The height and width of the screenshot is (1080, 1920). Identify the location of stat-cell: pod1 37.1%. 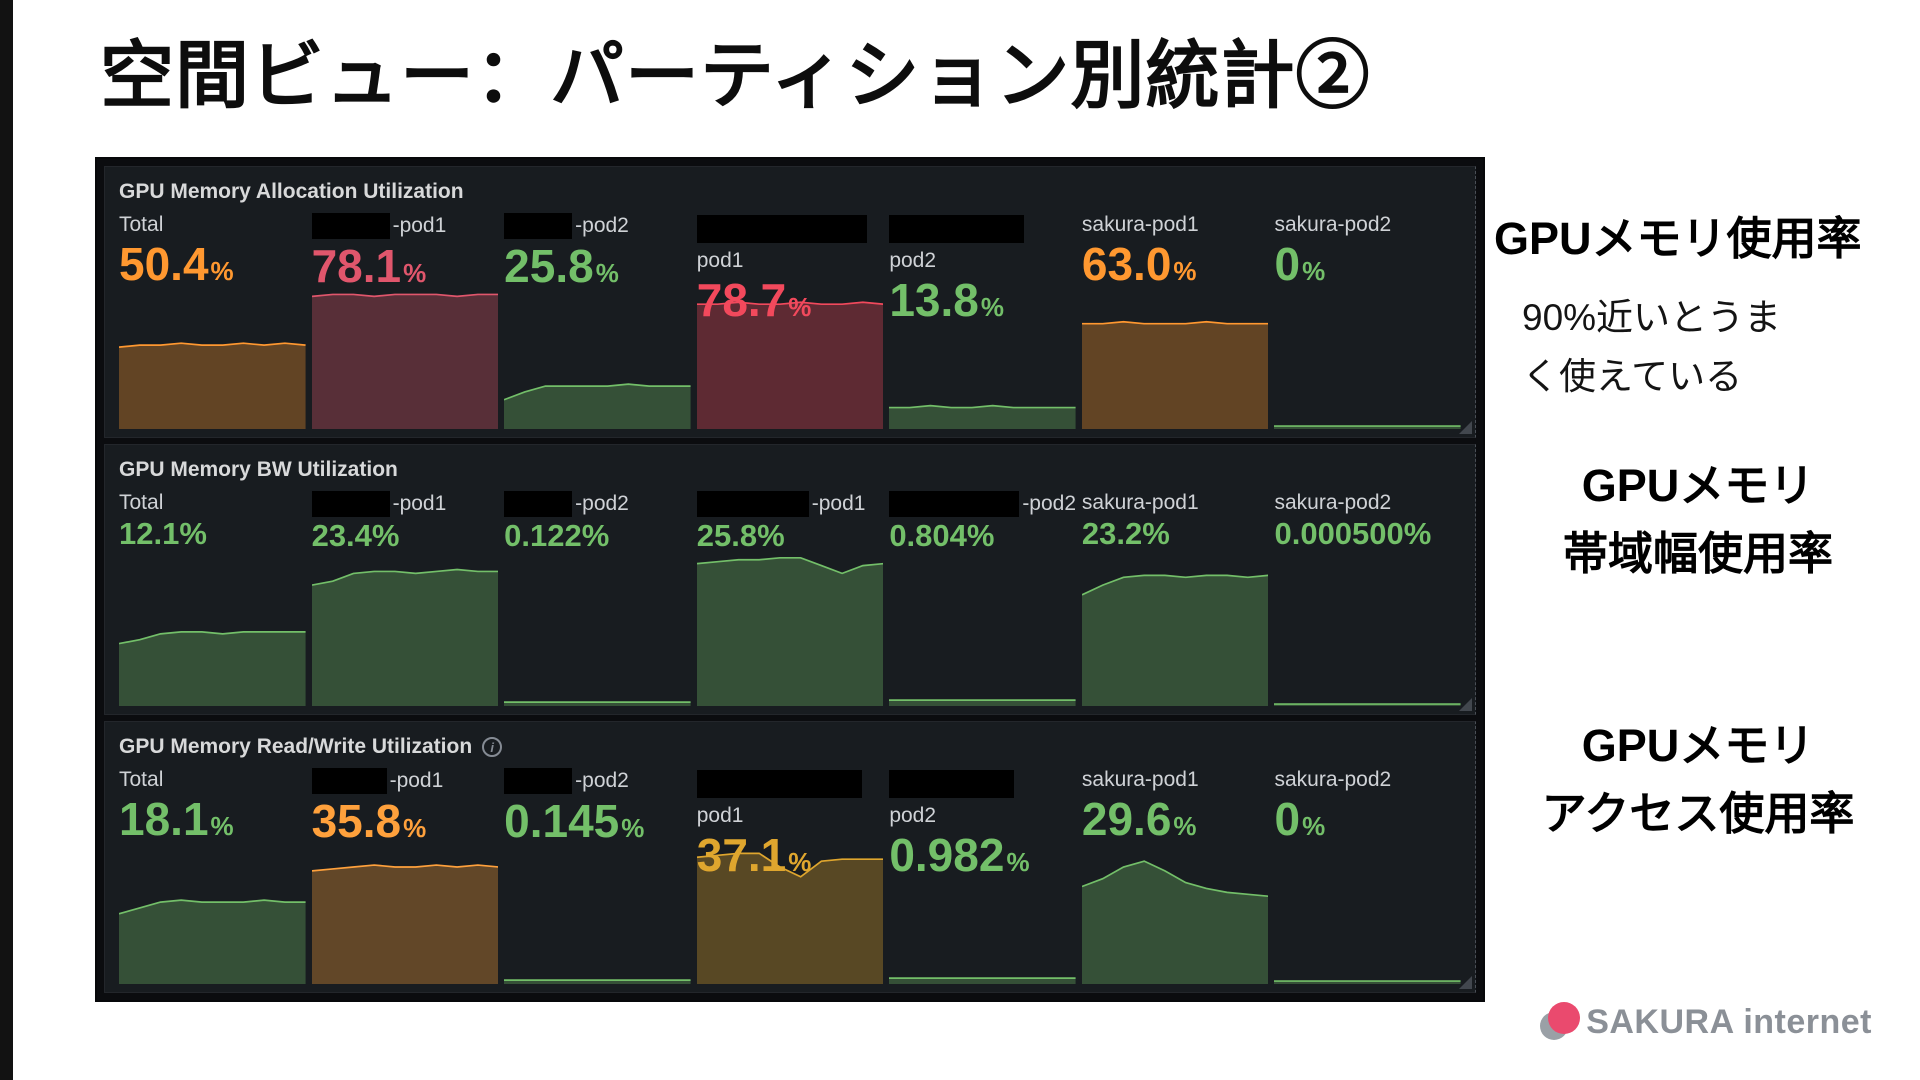
(790, 873).